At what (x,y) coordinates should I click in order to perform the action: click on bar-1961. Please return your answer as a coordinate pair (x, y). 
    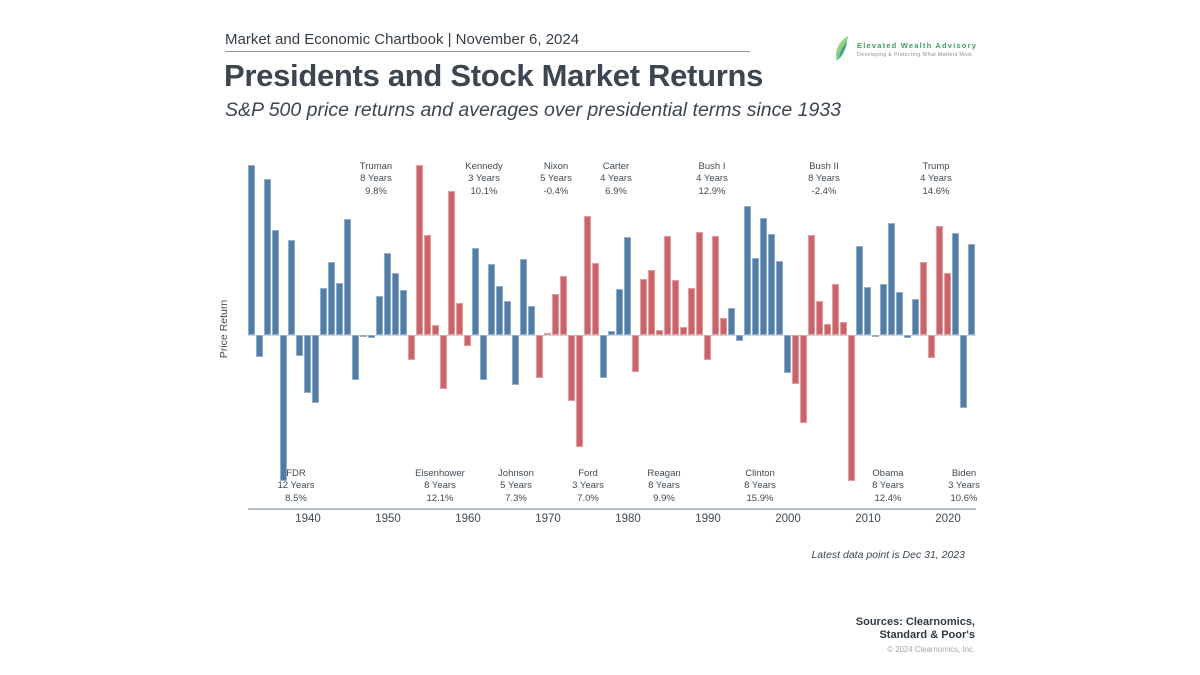
    Looking at the image, I should click on (475, 291).